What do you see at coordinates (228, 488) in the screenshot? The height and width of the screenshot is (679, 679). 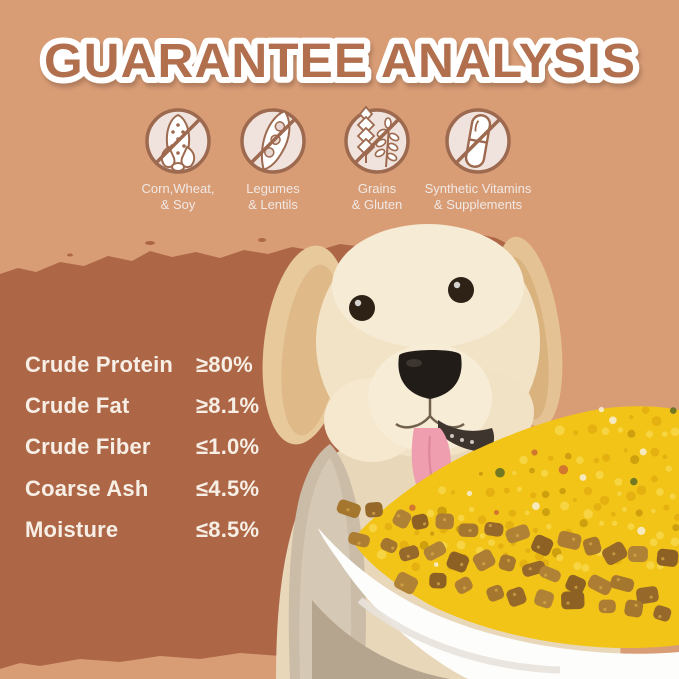 I see `analysis-value: ≤4.5%` at bounding box center [228, 488].